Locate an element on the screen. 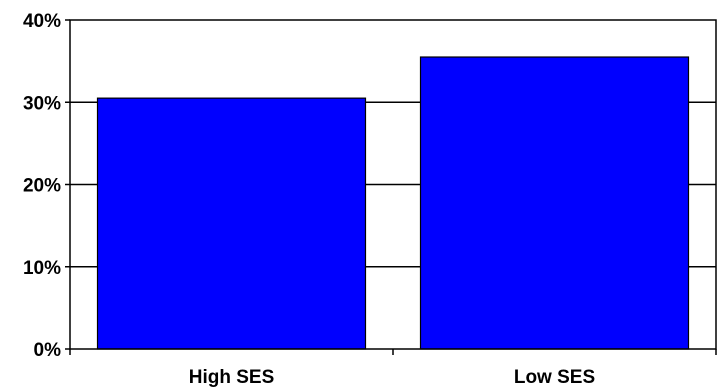 This screenshot has height=390, width=718. x-axis-category-labels: High SES Low SES is located at coordinates (392, 377).